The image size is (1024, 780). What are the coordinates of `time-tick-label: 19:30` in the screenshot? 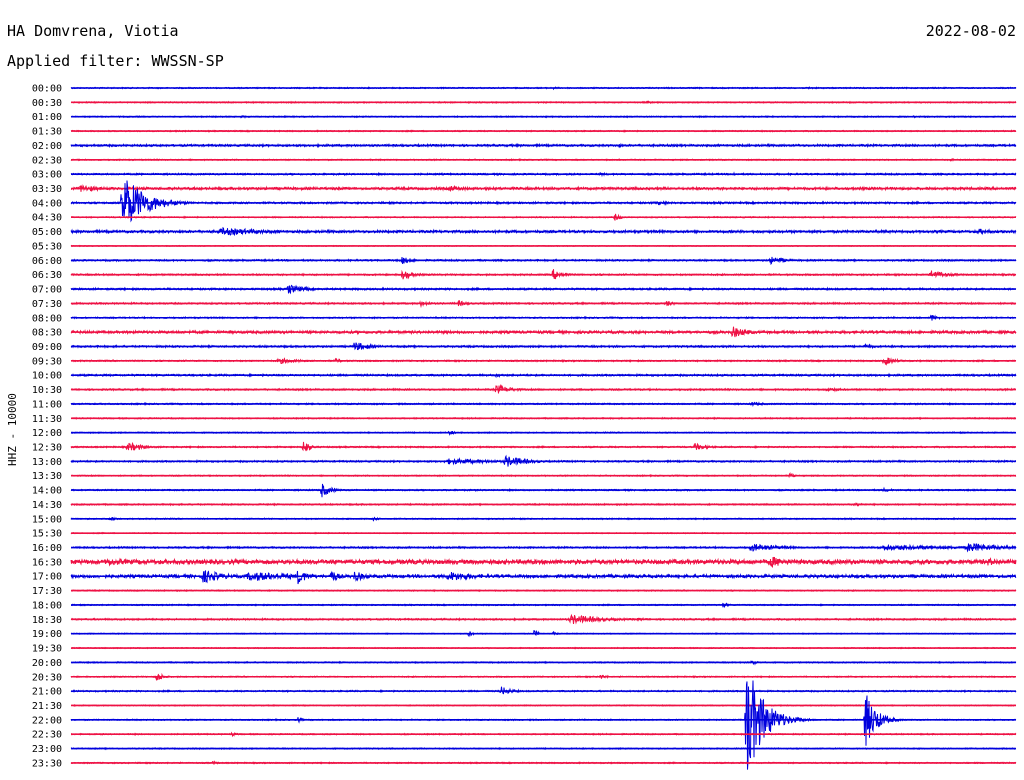 It's located at (47, 649).